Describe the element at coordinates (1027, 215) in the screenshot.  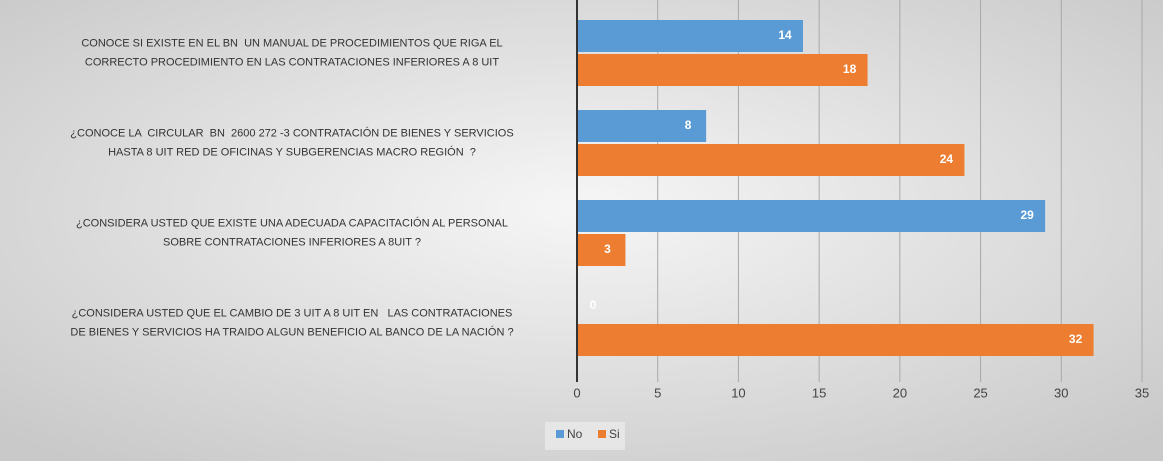
I see `value-label: 29` at that location.